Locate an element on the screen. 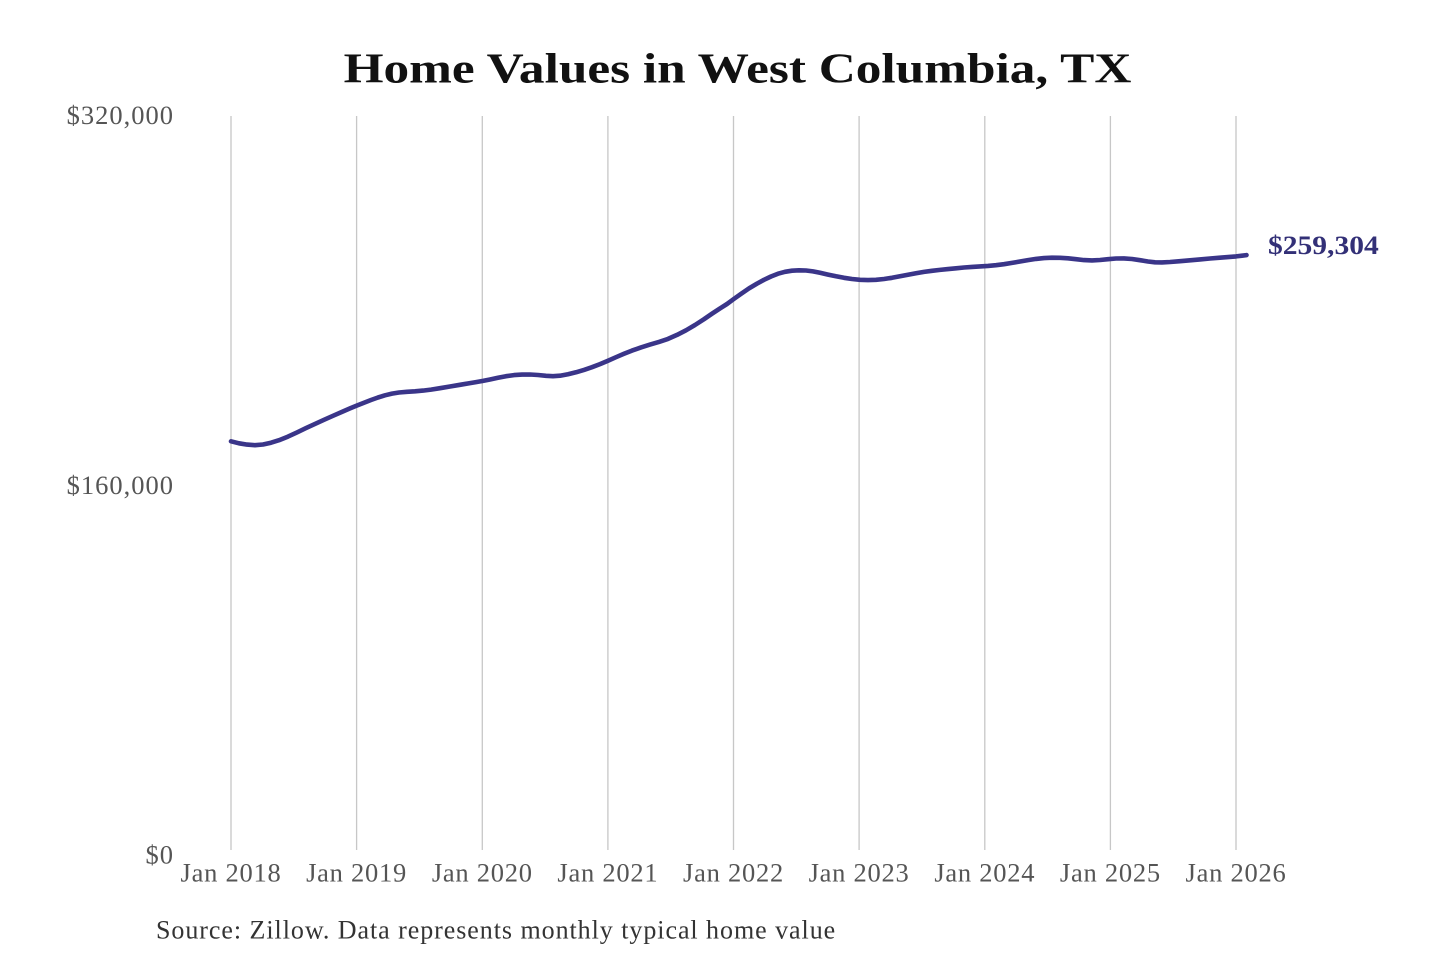  svg-text: Jan 2023 is located at coordinates (859, 873).